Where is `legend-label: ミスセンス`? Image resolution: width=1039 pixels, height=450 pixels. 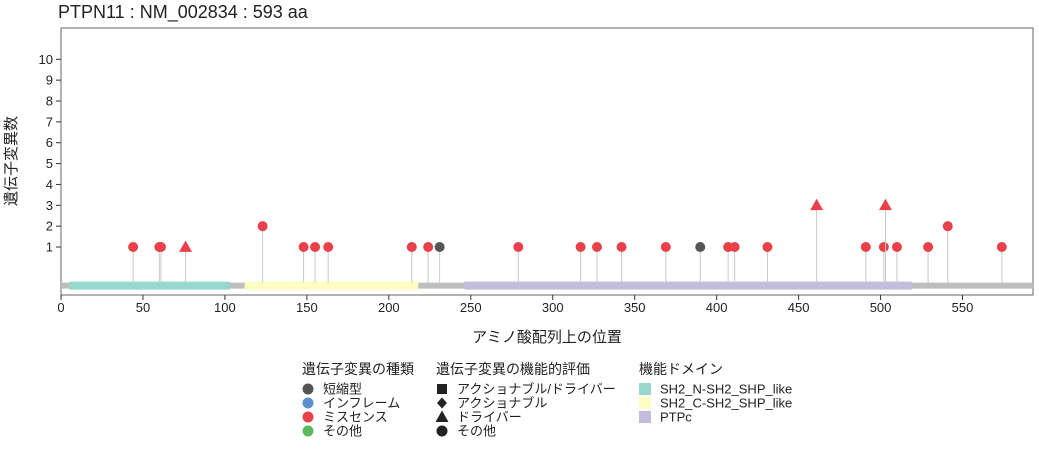 legend-label: ミスセンス is located at coordinates (355, 417).